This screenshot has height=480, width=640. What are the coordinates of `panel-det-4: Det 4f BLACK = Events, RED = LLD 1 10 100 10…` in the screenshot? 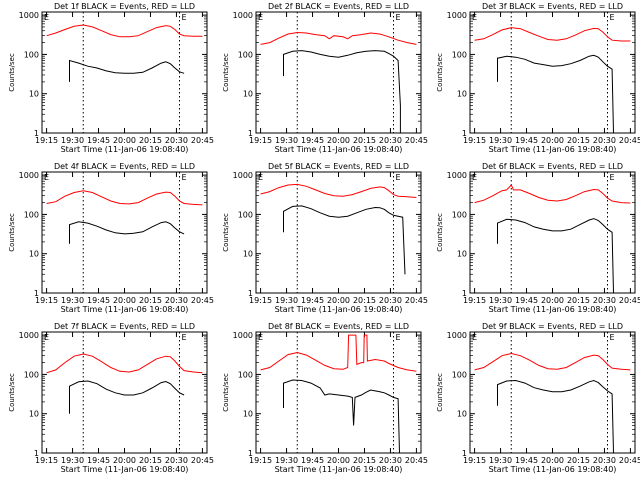 It's located at (111, 238).